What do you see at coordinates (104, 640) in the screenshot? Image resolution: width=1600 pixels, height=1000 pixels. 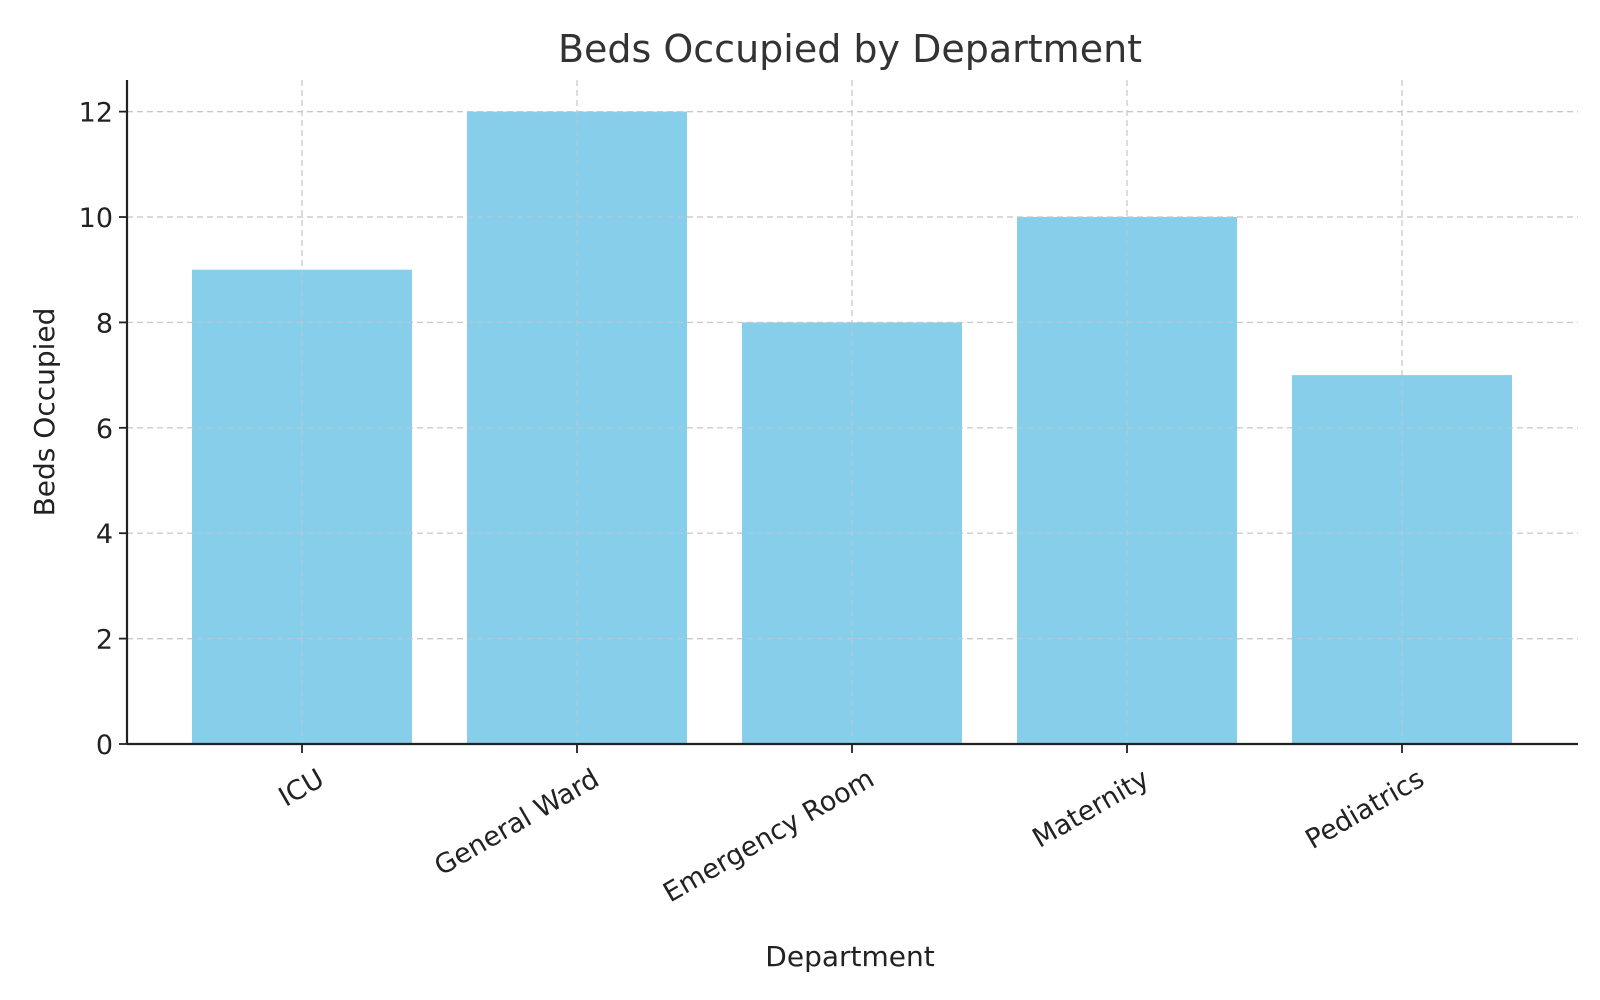 I see `y-tick-label: 2` at bounding box center [104, 640].